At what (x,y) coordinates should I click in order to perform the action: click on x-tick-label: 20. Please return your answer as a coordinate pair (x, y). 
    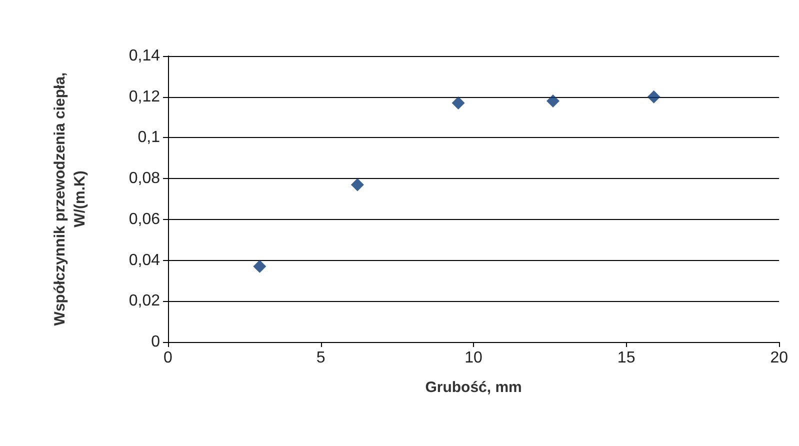
    Looking at the image, I should click on (779, 358).